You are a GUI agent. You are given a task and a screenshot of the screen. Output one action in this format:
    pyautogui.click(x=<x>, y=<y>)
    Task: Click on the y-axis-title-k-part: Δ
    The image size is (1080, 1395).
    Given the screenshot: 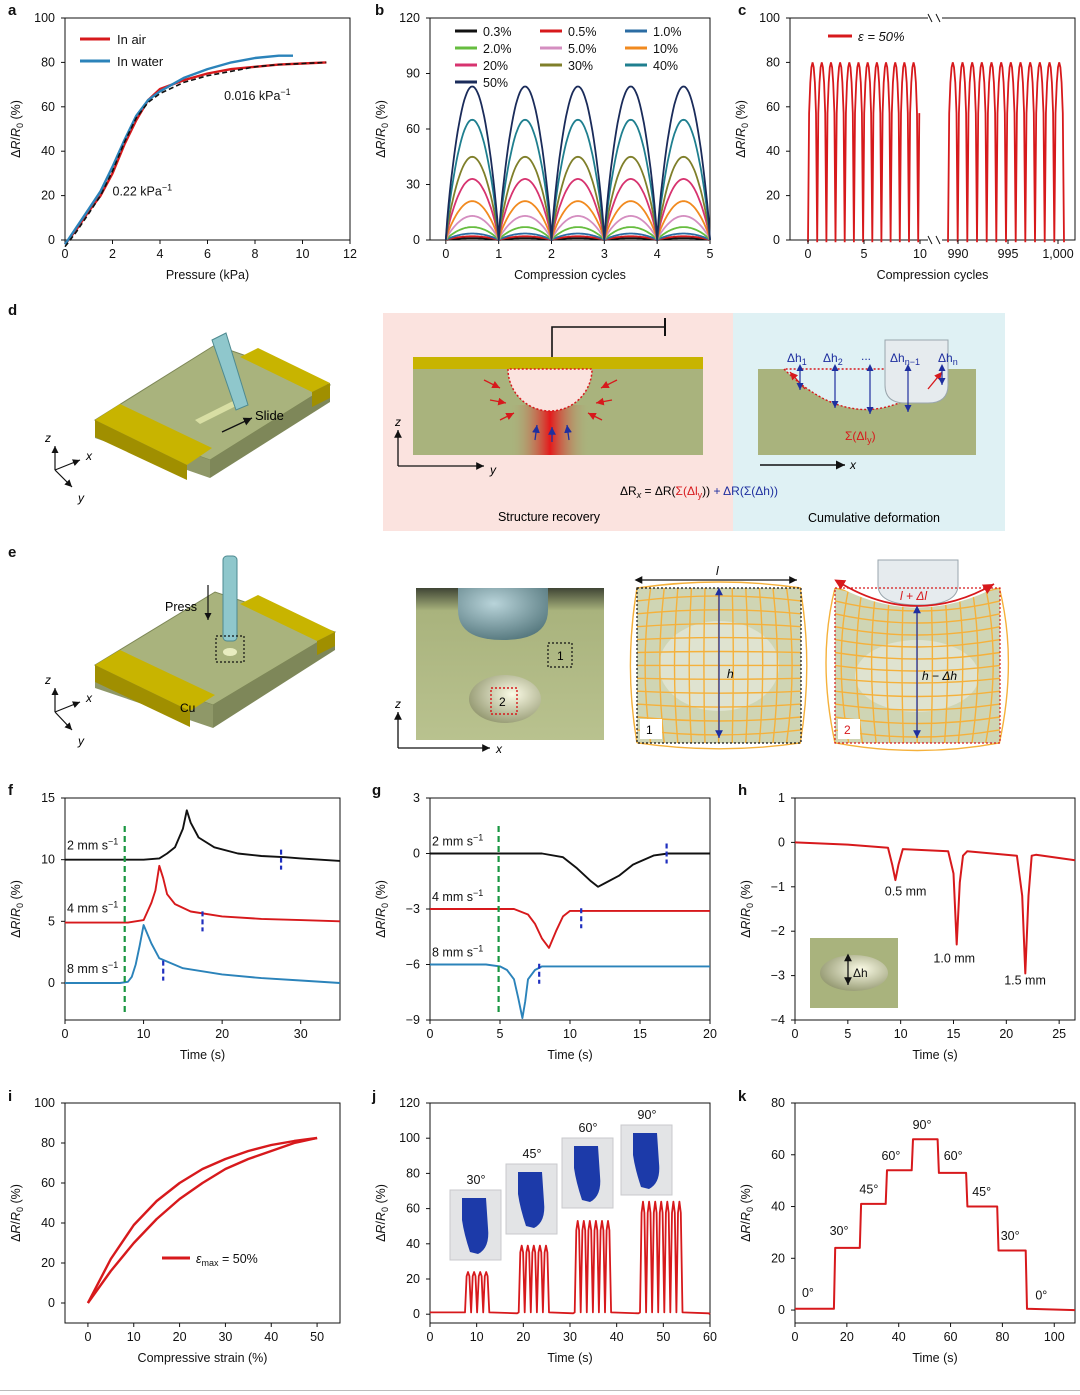 What is the action you would take?
    pyautogui.click(x=746, y=1238)
    